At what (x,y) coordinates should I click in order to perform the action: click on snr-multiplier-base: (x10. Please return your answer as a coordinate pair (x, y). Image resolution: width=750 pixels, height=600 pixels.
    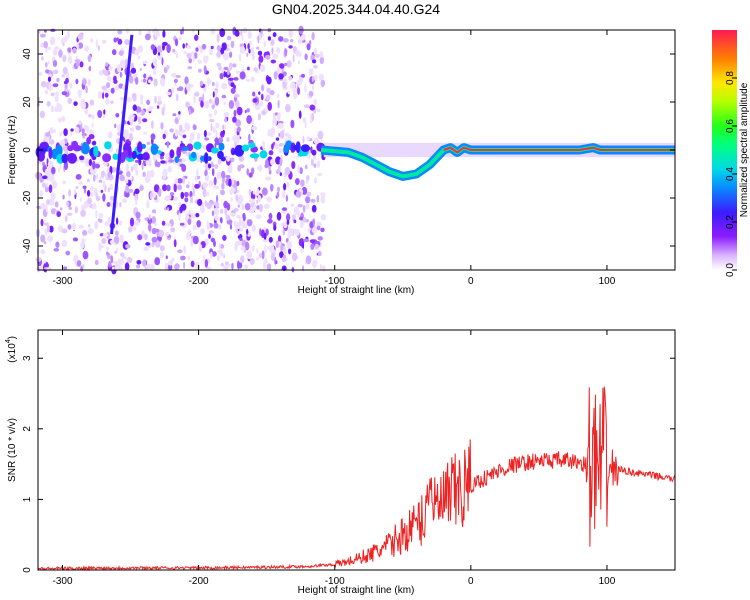
    Looking at the image, I should click on (12, 353).